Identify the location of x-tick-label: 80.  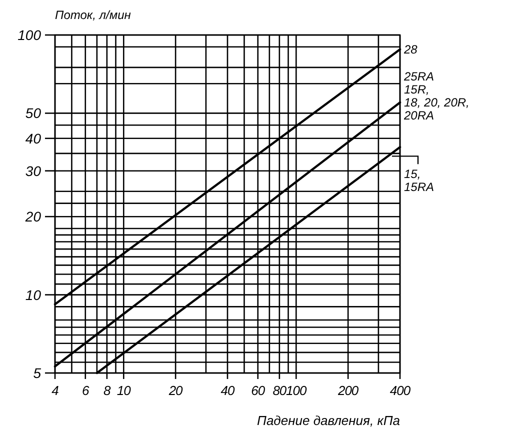
(280, 390).